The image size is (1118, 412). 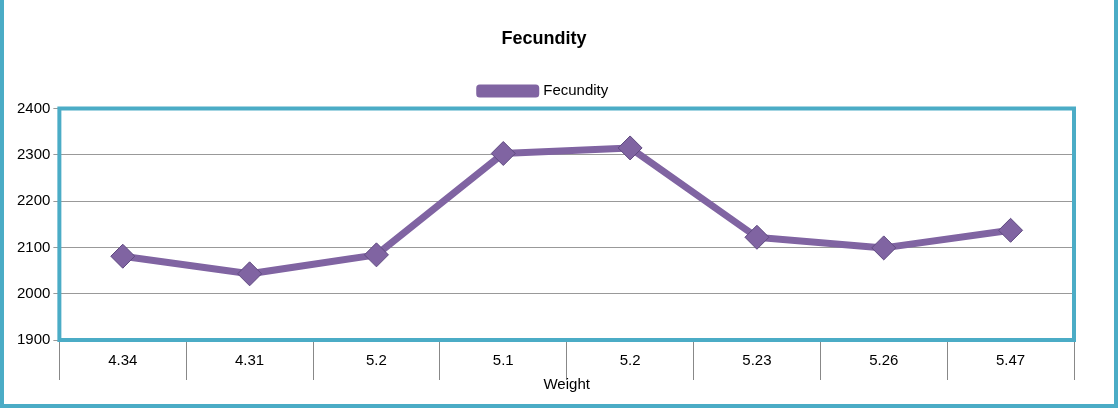 I want to click on x-tick-label: 5.47, so click(x=1010, y=360).